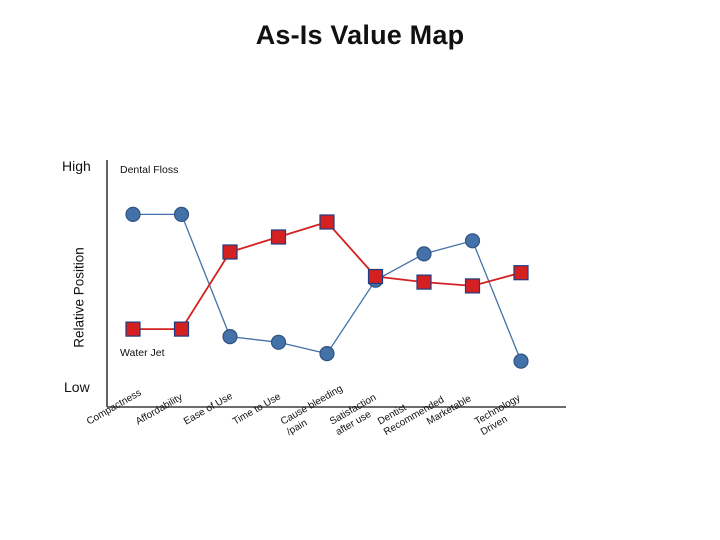 Image resolution: width=720 pixels, height=540 pixels. What do you see at coordinates (79, 297) in the screenshot?
I see `y-axis-title: Relative Position` at bounding box center [79, 297].